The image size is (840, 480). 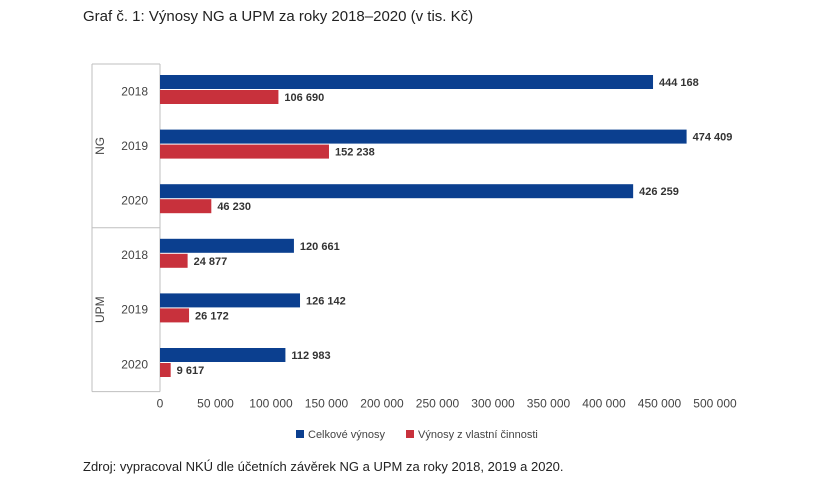 I want to click on legend-vynosy-vlastni-cinnost-label: Výnosy z vlastní činnosti, so click(x=478, y=435).